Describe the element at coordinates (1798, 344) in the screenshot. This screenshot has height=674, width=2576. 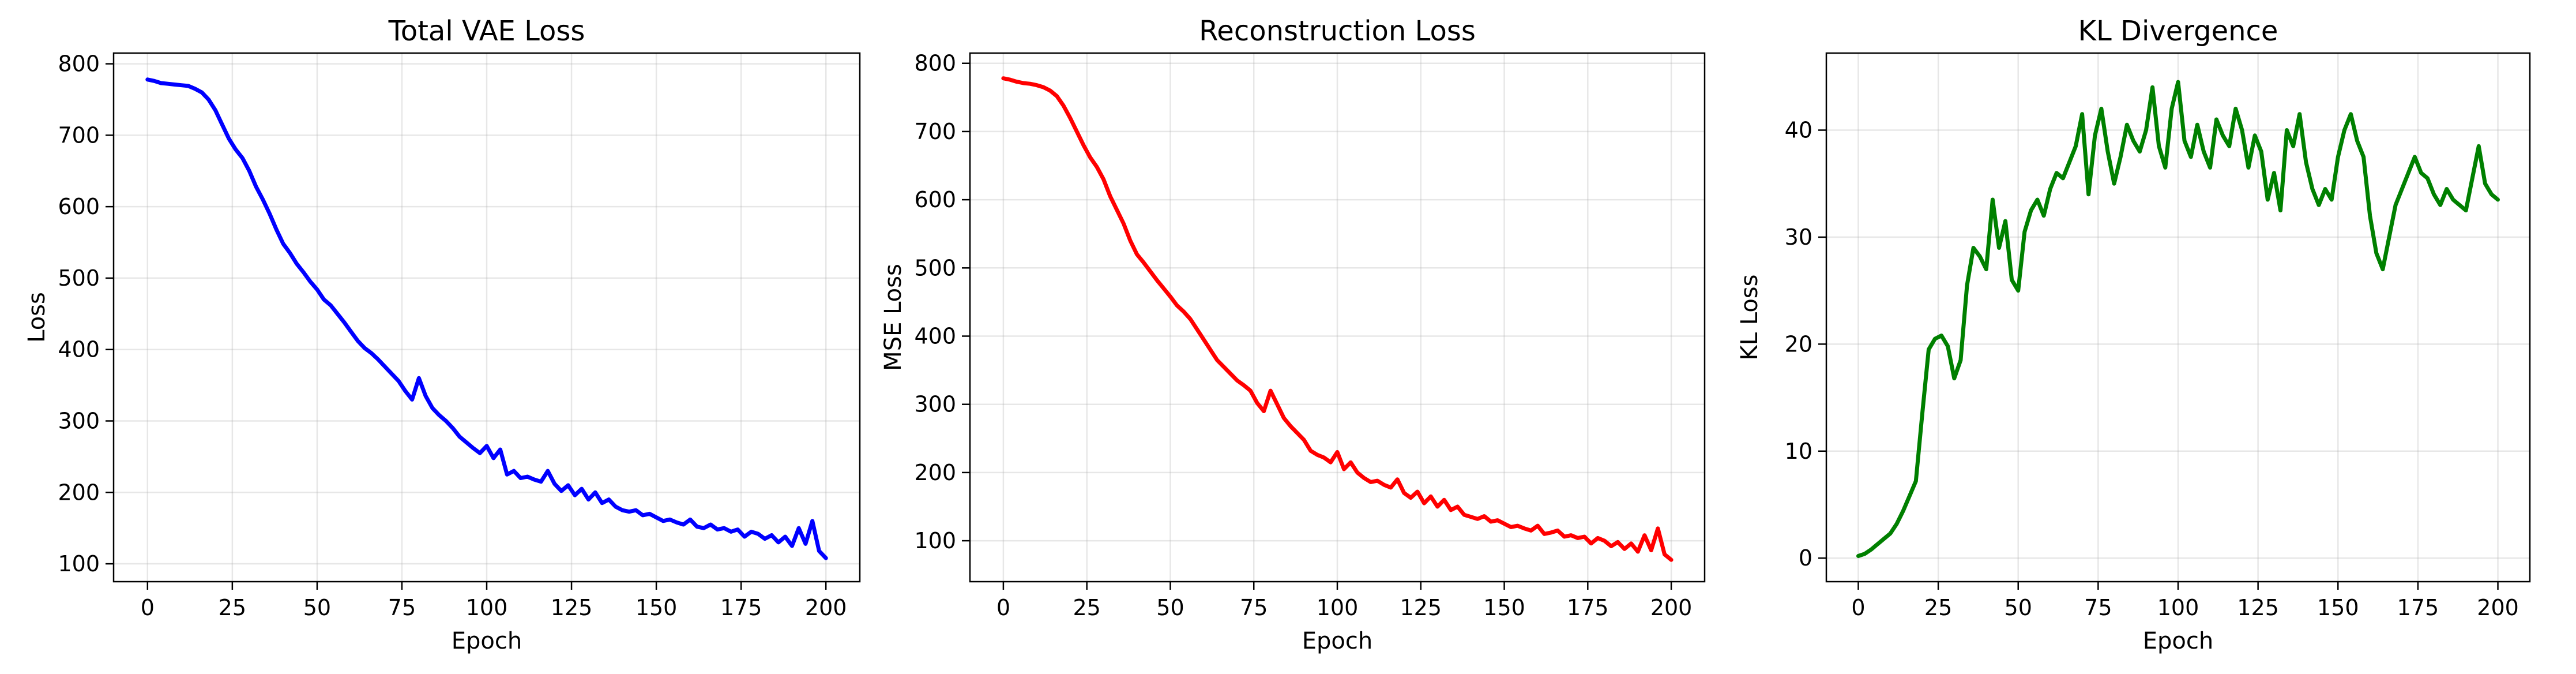
I see `y-tick-label: 20` at that location.